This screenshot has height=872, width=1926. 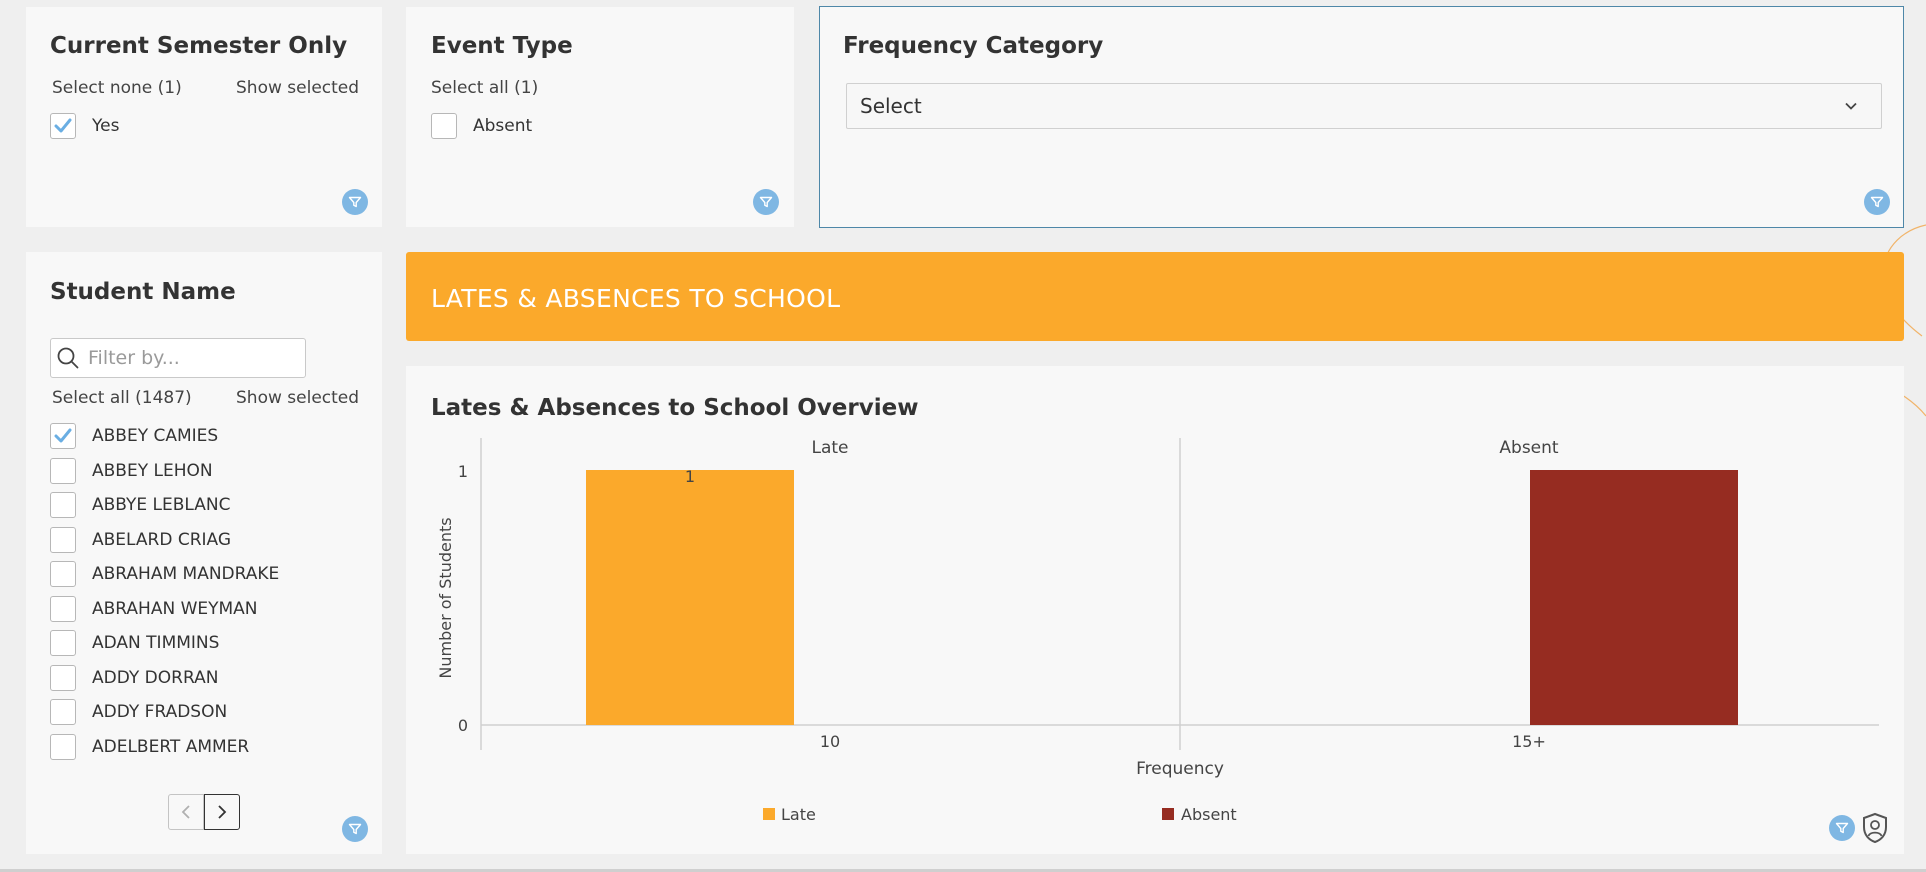 I want to click on legend-swatch-late, so click(x=769, y=814).